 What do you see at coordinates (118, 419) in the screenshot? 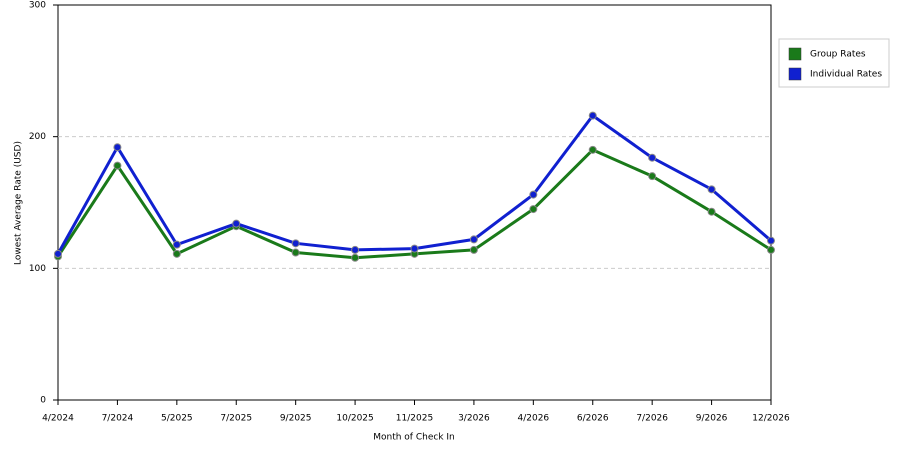
I see `x-tick-label: 7/2024` at bounding box center [118, 419].